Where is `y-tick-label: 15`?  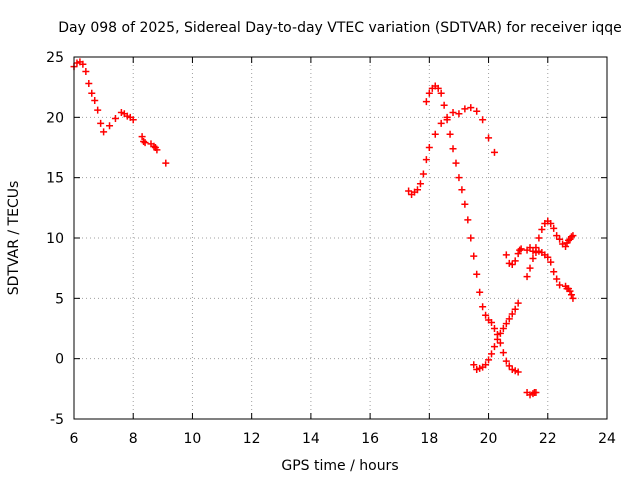 y-tick-label: 15 is located at coordinates (55, 179).